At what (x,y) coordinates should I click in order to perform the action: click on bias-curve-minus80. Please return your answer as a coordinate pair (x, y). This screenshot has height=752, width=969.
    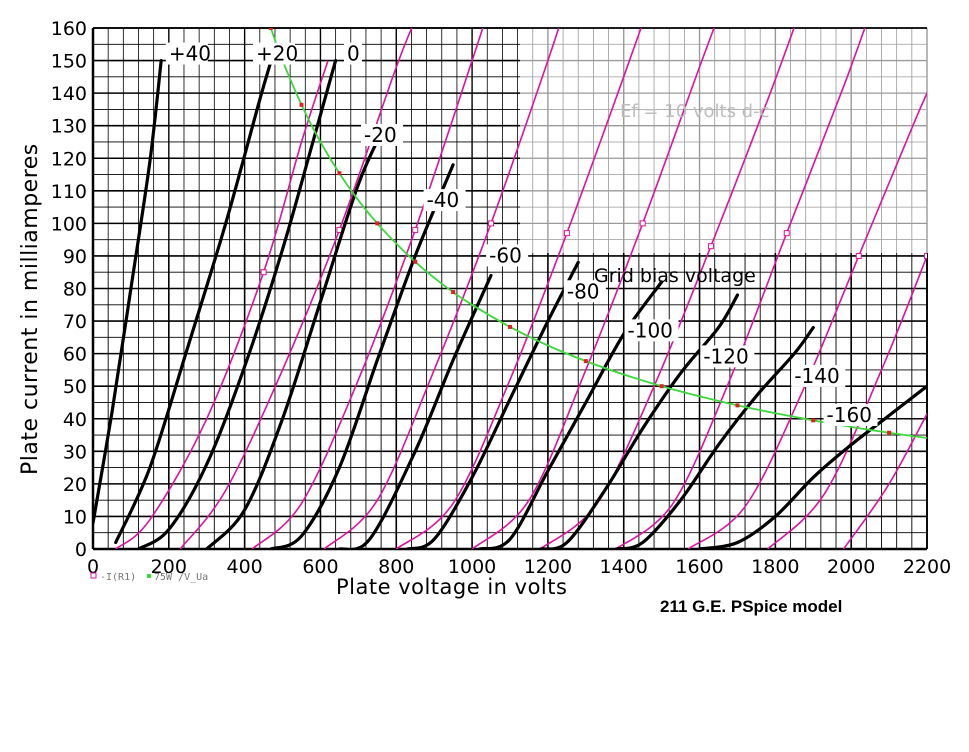
    Looking at the image, I should click on (493, 404).